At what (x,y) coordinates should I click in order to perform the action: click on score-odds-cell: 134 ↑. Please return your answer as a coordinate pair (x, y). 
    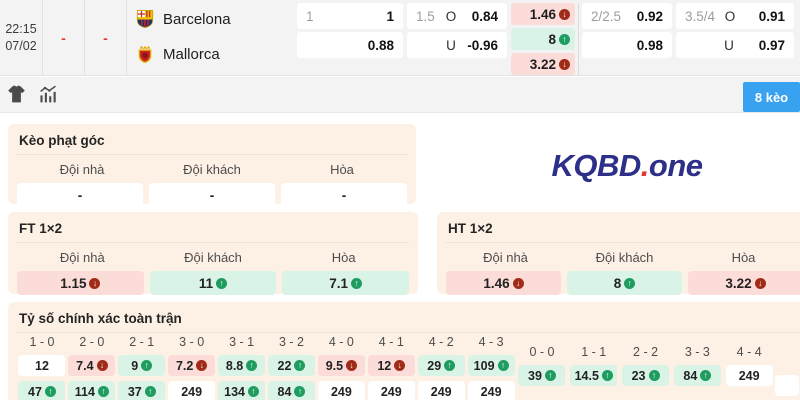
    Looking at the image, I should click on (242, 390).